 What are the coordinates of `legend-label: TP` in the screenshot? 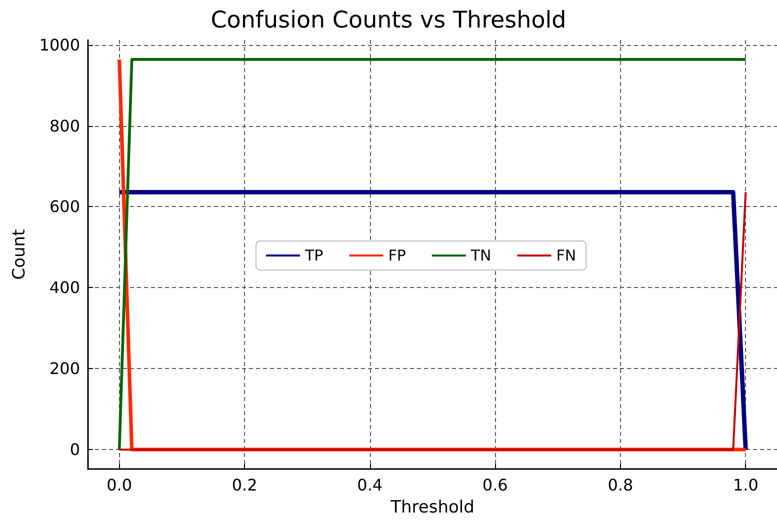 It's located at (314, 255).